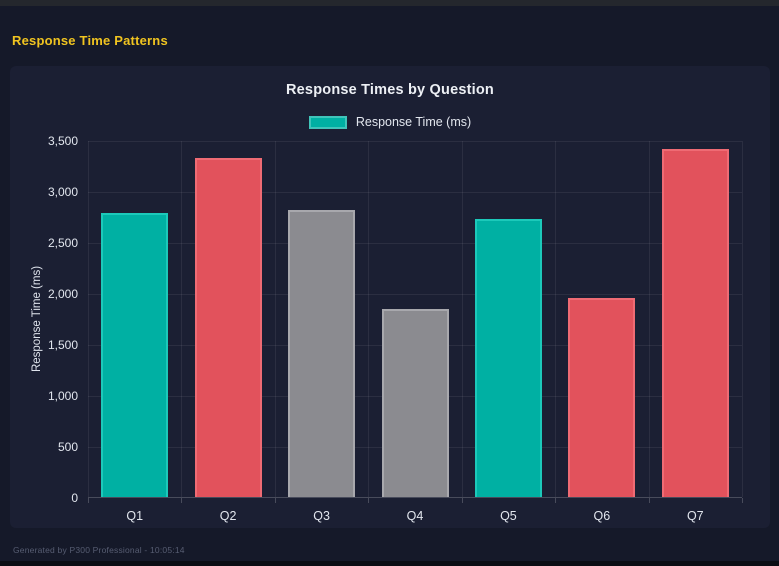  I want to click on top-bar, so click(389, 3).